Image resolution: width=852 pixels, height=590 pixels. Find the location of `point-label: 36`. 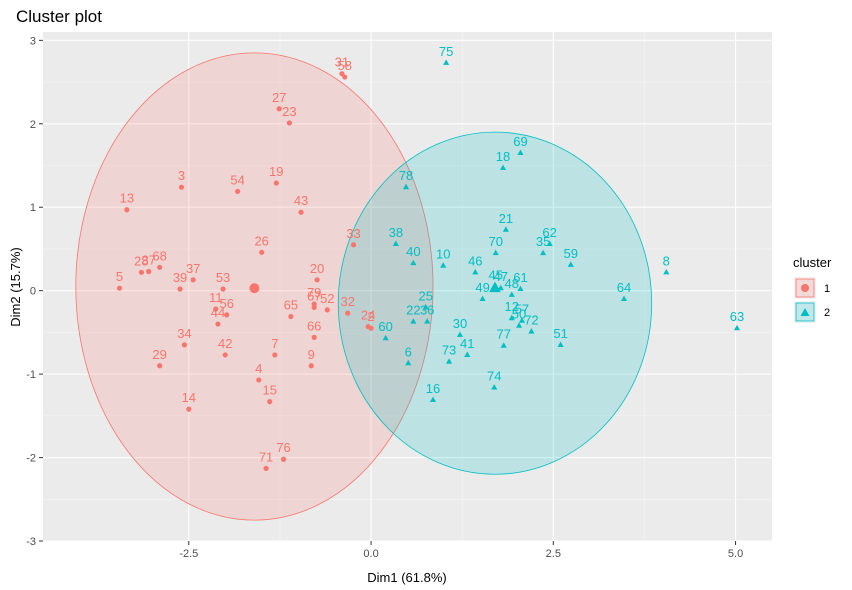

point-label: 36 is located at coordinates (427, 310).